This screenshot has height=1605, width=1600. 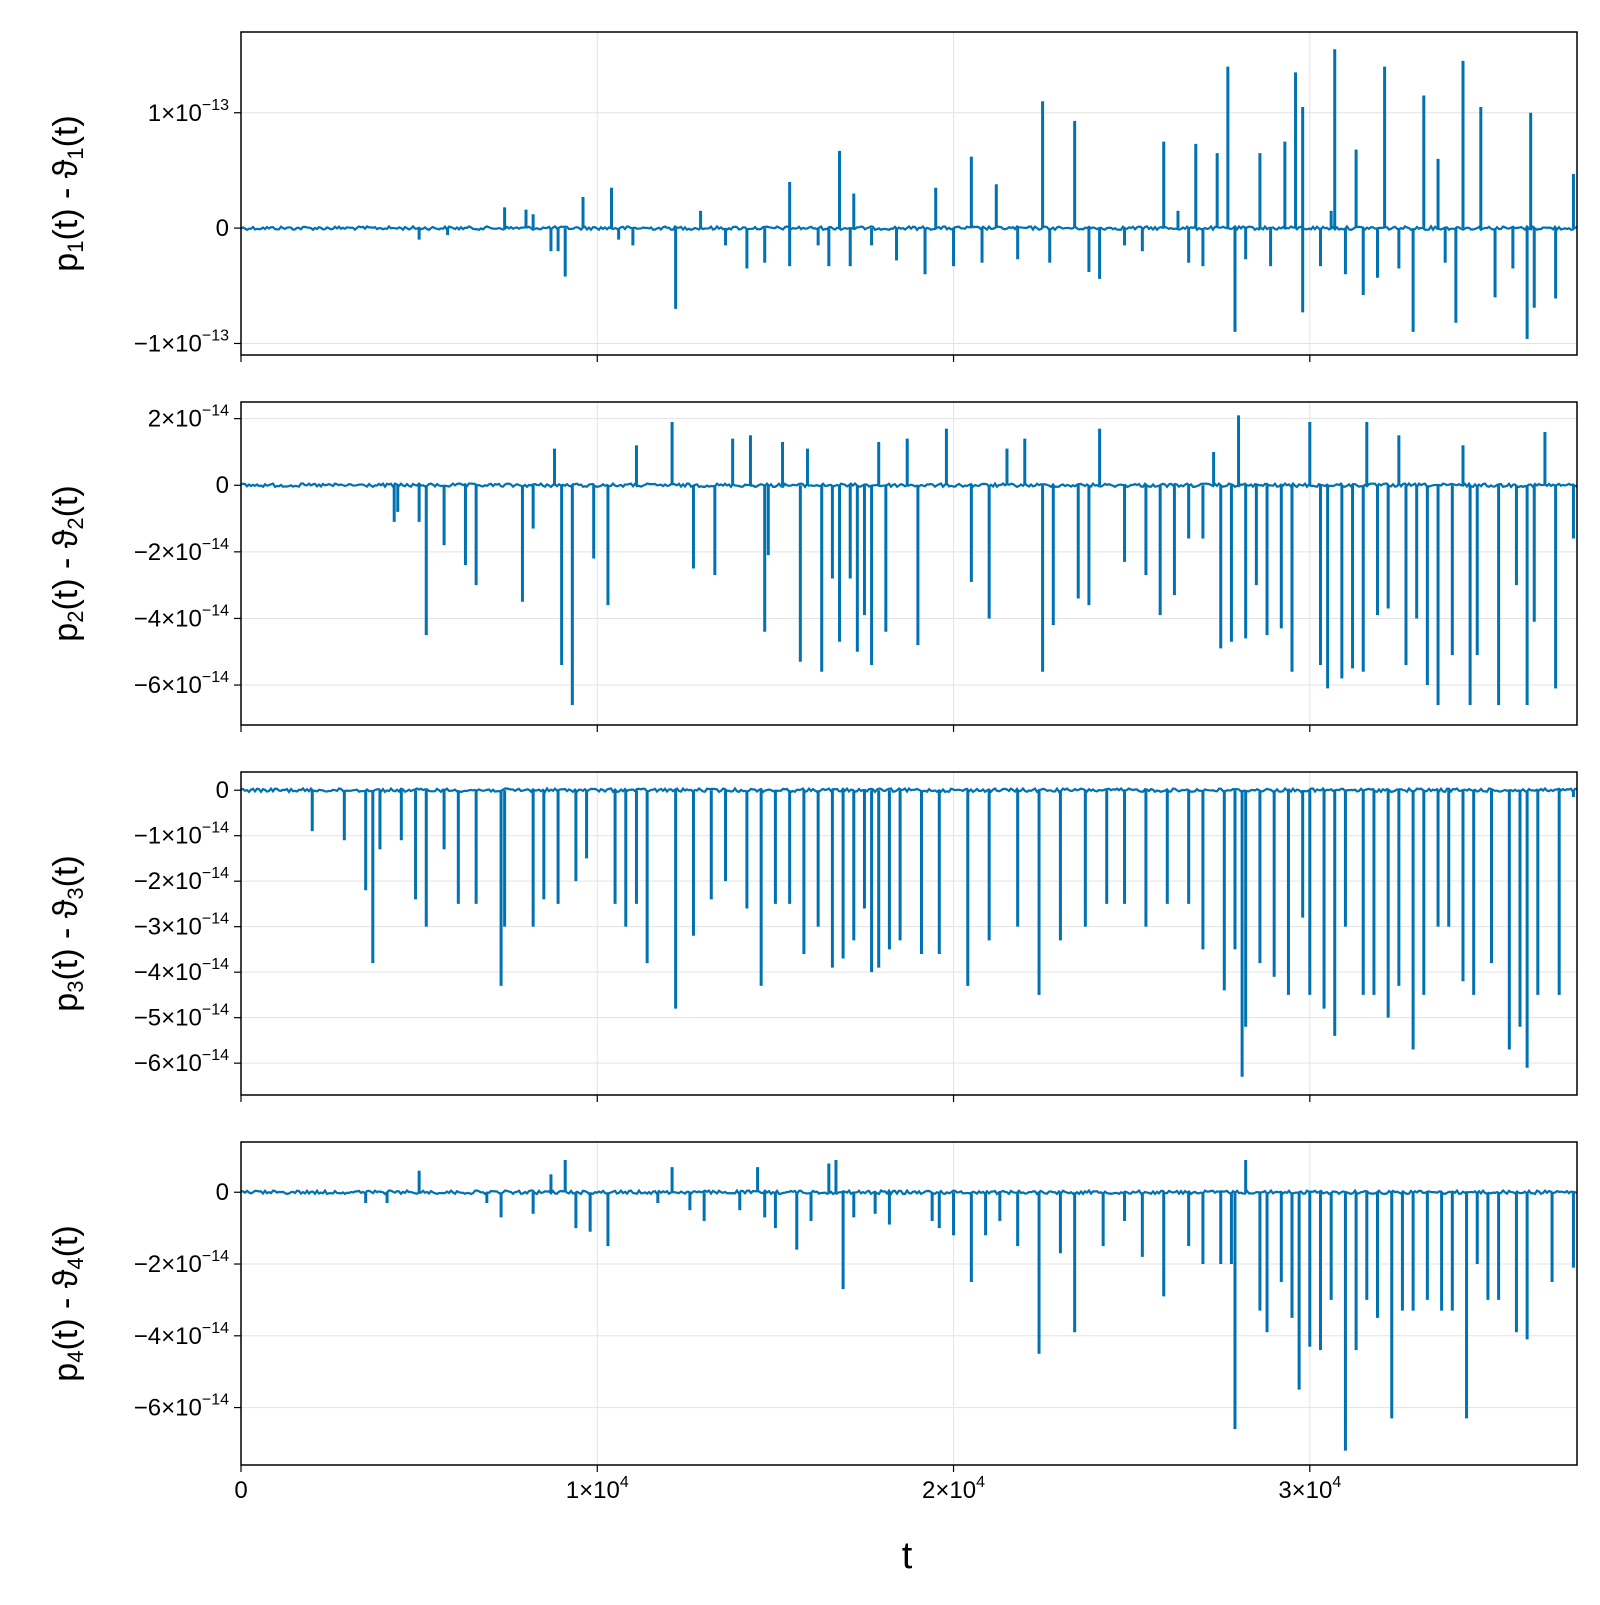 I want to click on y-tick-label: −5×10⁻¹⁴, so click(x=181, y=1017).